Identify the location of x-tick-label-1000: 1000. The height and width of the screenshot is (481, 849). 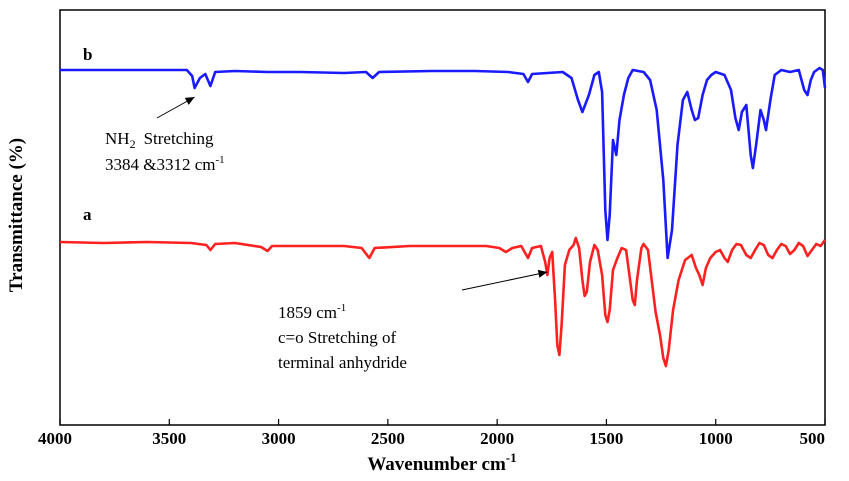
(716, 438).